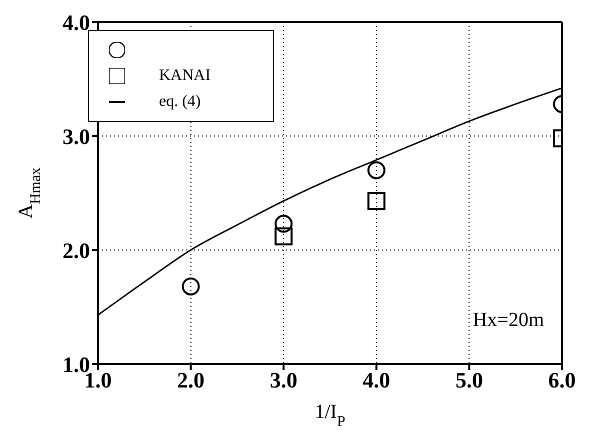 The height and width of the screenshot is (440, 600). What do you see at coordinates (376, 380) in the screenshot?
I see `x-tick-label: 4.0` at bounding box center [376, 380].